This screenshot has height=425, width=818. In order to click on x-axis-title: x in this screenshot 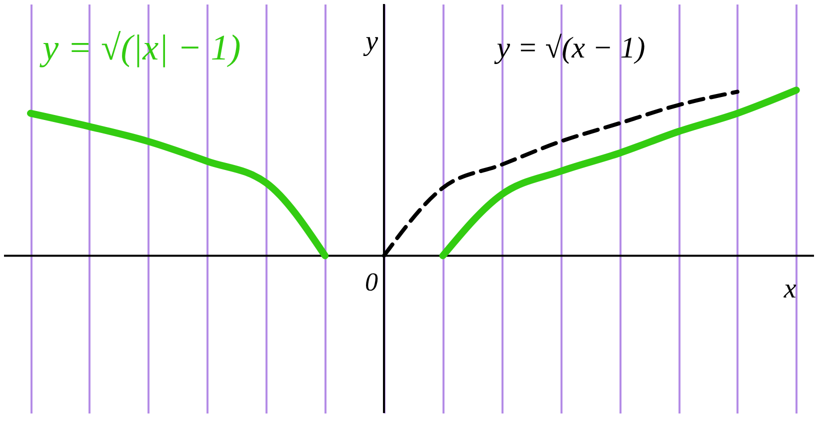, I will do `click(789, 289)`.